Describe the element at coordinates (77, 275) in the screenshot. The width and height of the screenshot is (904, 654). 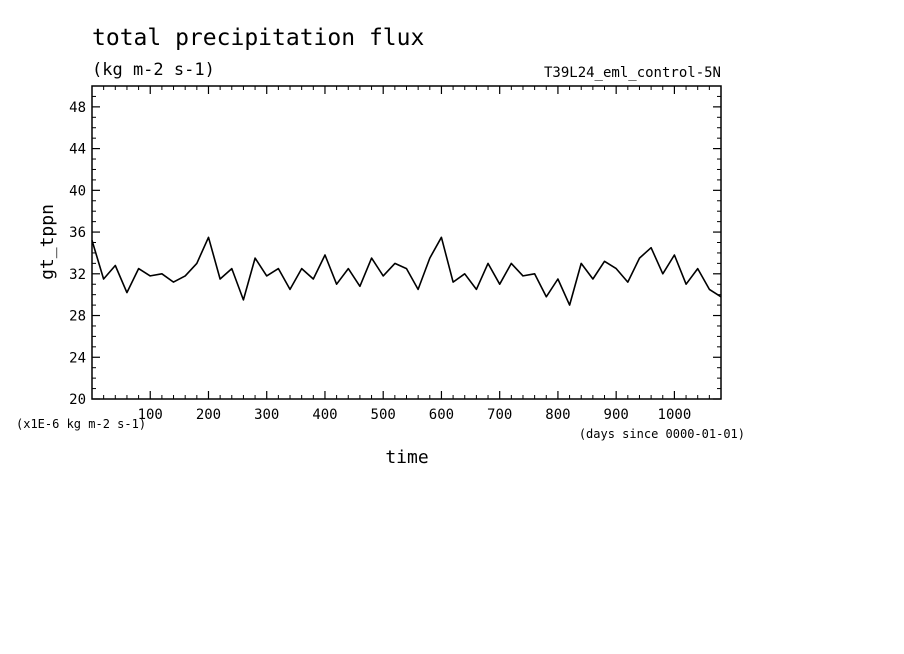
I see `y-tick-label: 32` at that location.